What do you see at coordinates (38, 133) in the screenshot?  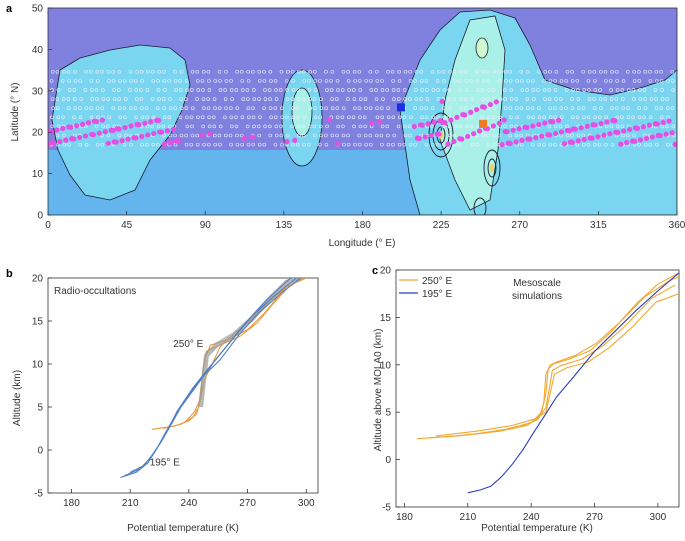 I see `panel-a-ytick-label: 20` at bounding box center [38, 133].